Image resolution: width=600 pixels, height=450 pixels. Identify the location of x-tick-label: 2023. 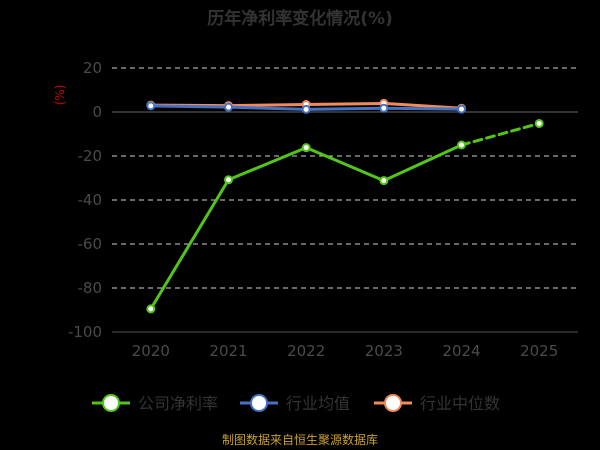
(384, 351).